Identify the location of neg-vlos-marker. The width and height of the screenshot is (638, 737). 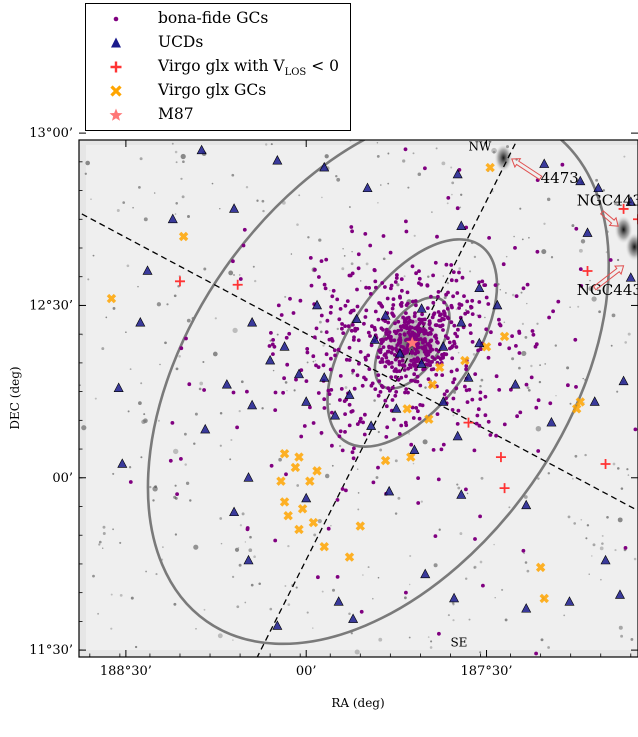
(635, 219).